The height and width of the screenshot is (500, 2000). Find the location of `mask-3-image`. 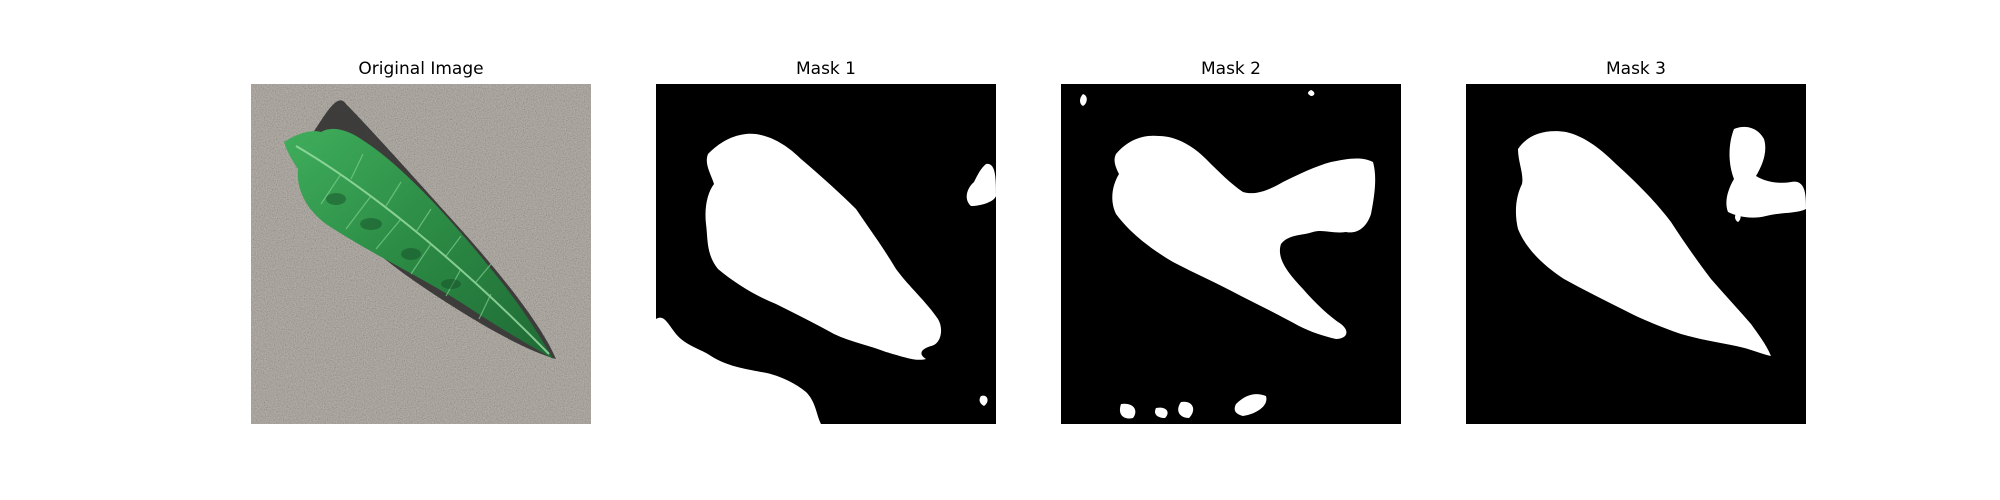

mask-3-image is located at coordinates (1636, 254).